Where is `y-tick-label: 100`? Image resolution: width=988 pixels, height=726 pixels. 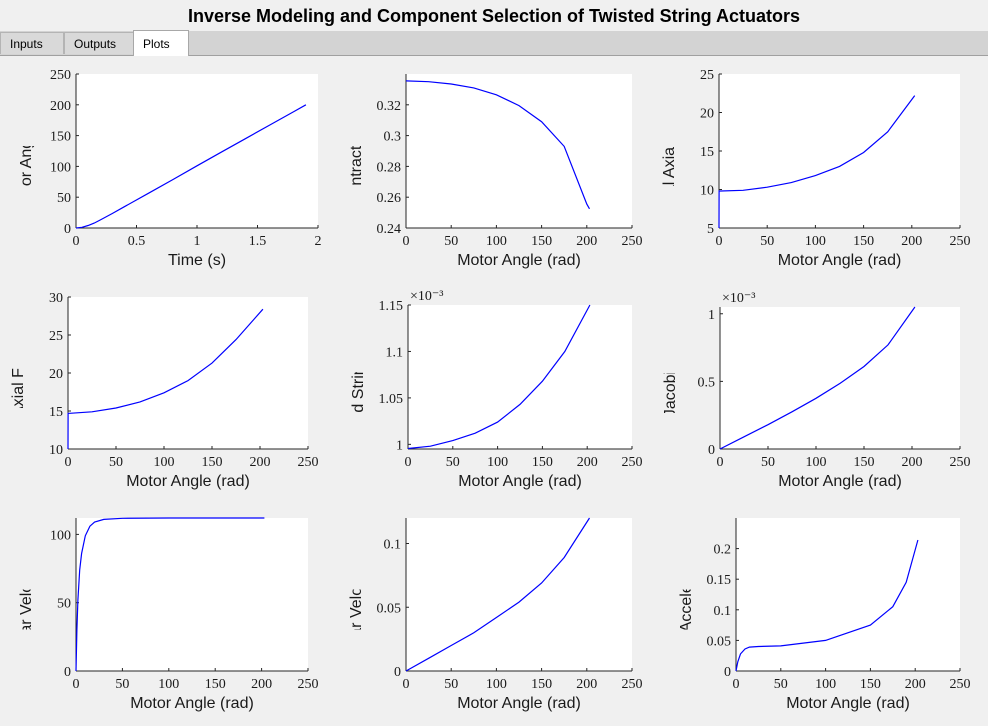
y-tick-label: 100 is located at coordinates (60, 167).